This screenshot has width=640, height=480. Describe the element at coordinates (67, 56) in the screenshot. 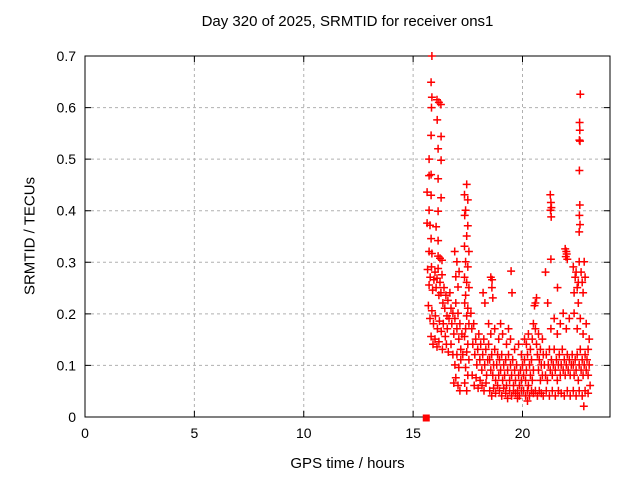

I see `y-tick-label: 0.7` at that location.